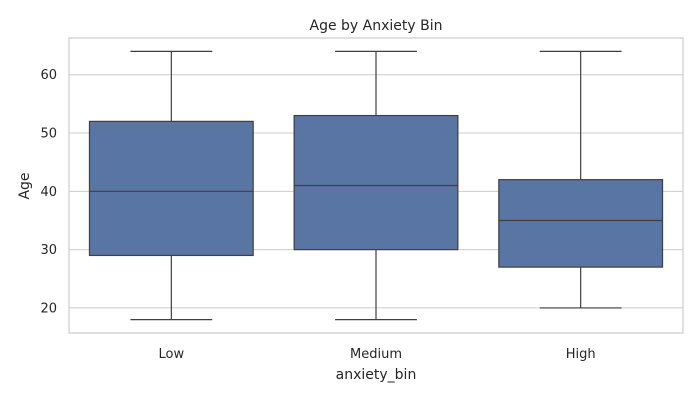  Describe the element at coordinates (48, 250) in the screenshot. I see `y-tick-label: 30` at that location.